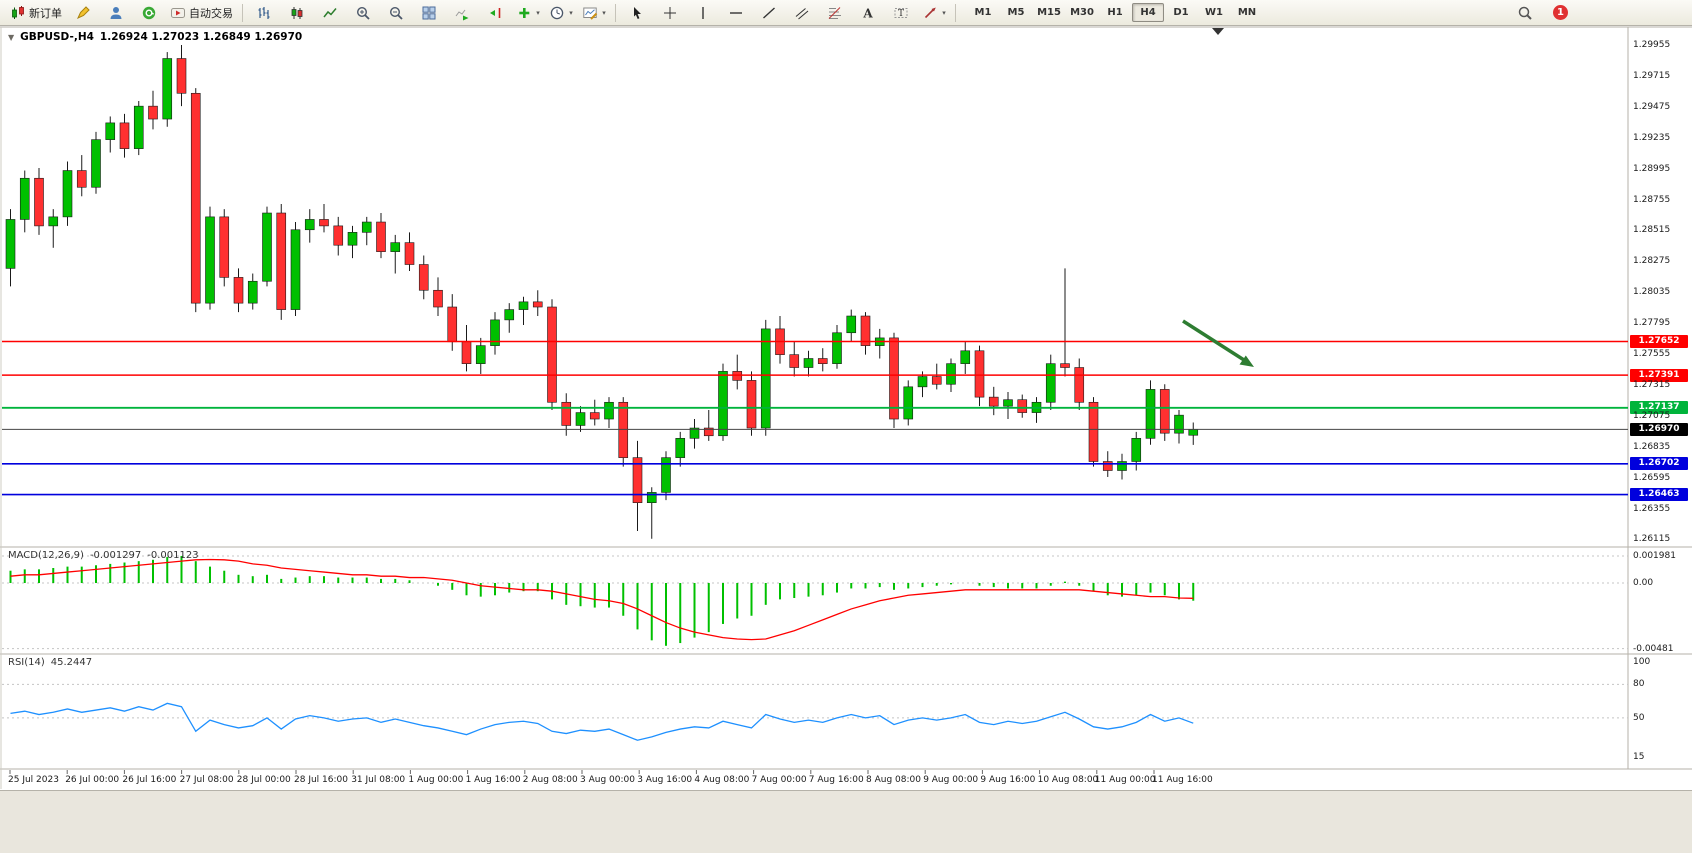  I want to click on candlestick-chart-button, so click(297, 13).